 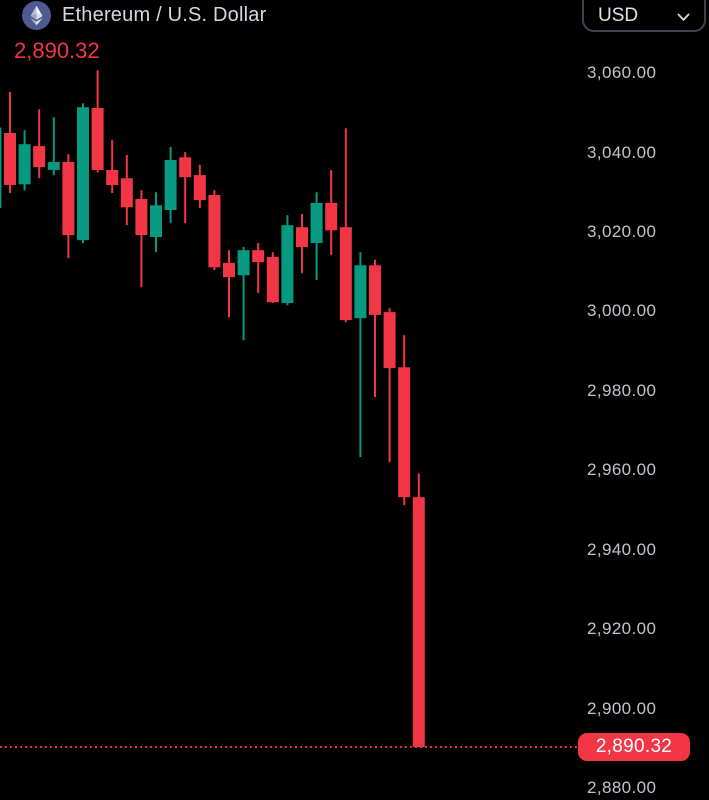 I want to click on chevron-down-icon, so click(x=683, y=17).